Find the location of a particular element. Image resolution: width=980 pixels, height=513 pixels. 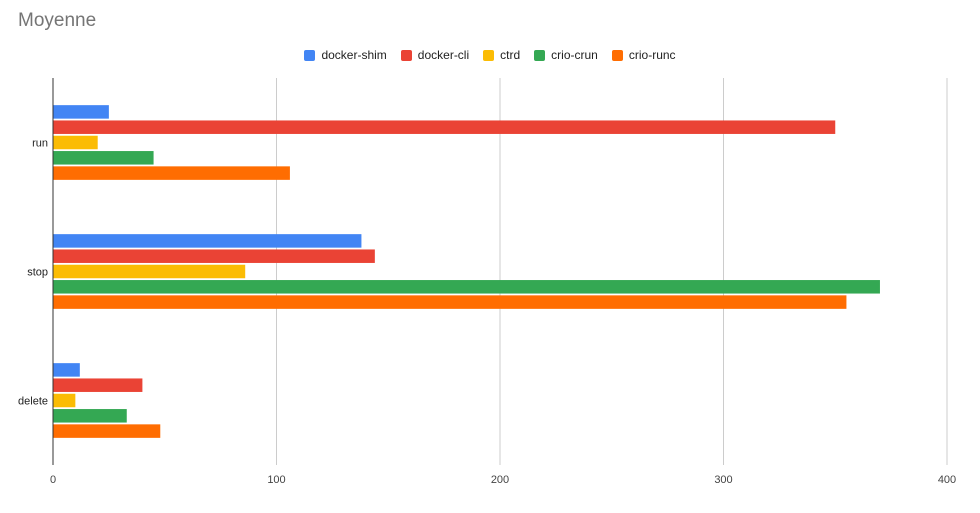

legend-item-docker-cli: docker-cli is located at coordinates (435, 55).